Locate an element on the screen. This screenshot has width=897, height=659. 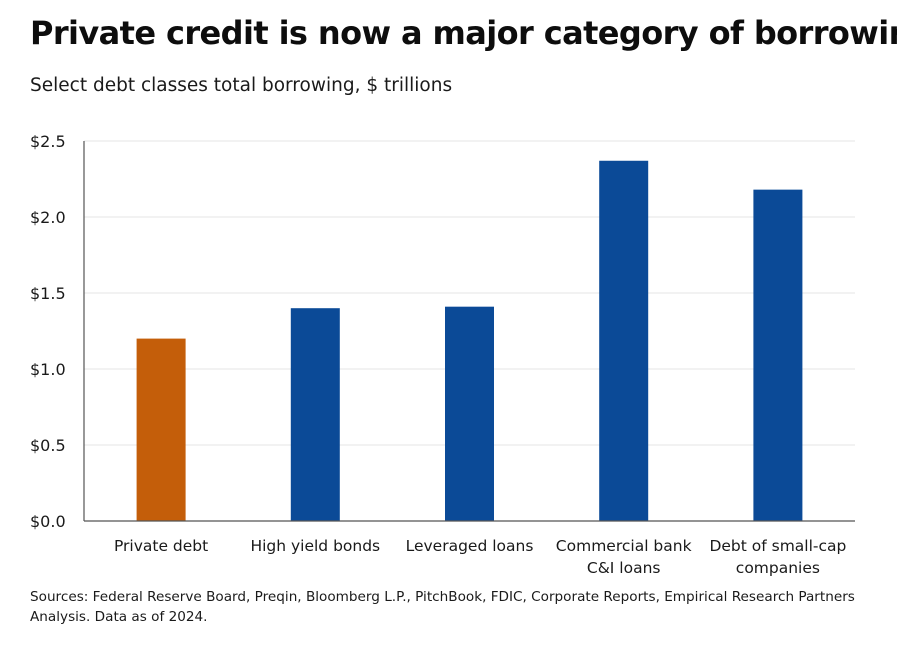
y-axis-tick-labels: $0.0 $0.5 $1.0 $1.5 $2.0 $2.5 is located at coordinates (48, 331).